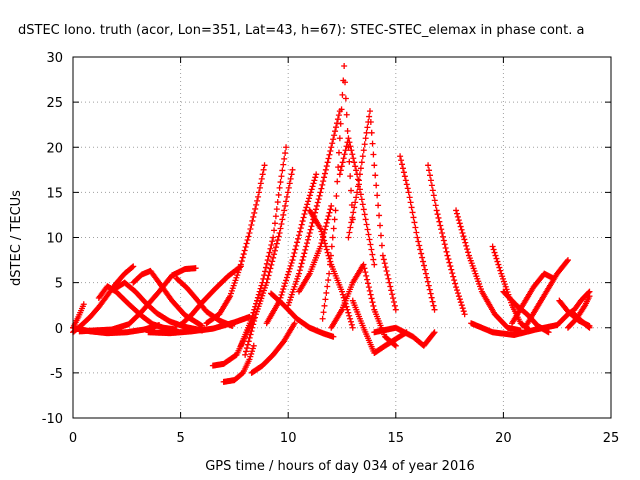 The height and width of the screenshot is (480, 640). What do you see at coordinates (503, 438) in the screenshot?
I see `x-tick-label: 20` at bounding box center [503, 438].